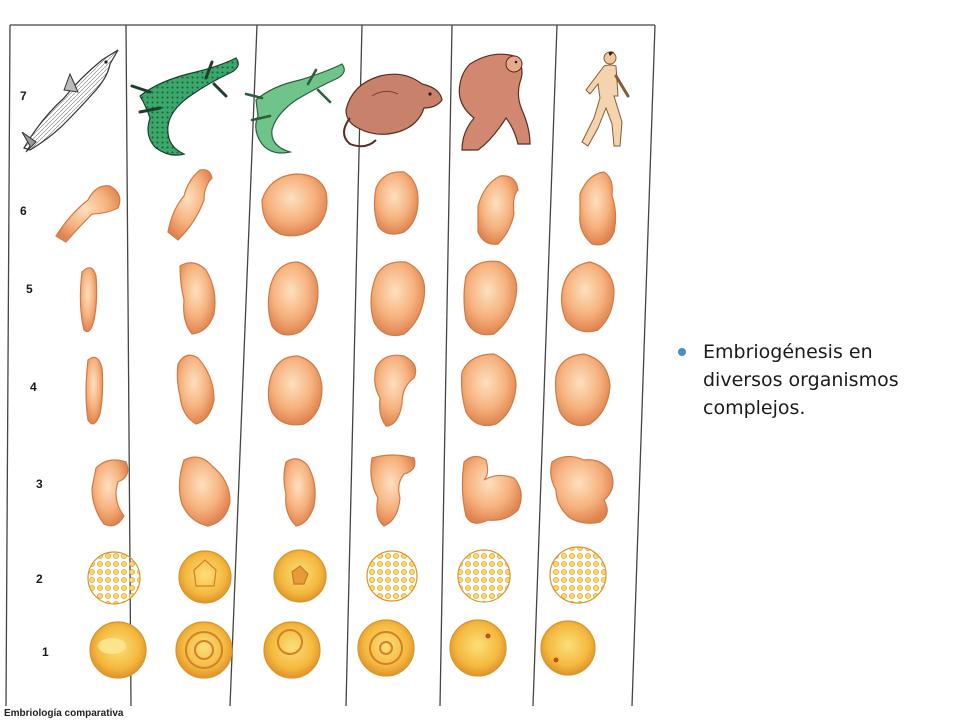  Describe the element at coordinates (23, 96) in the screenshot. I see `stage-label-7: 7` at that location.